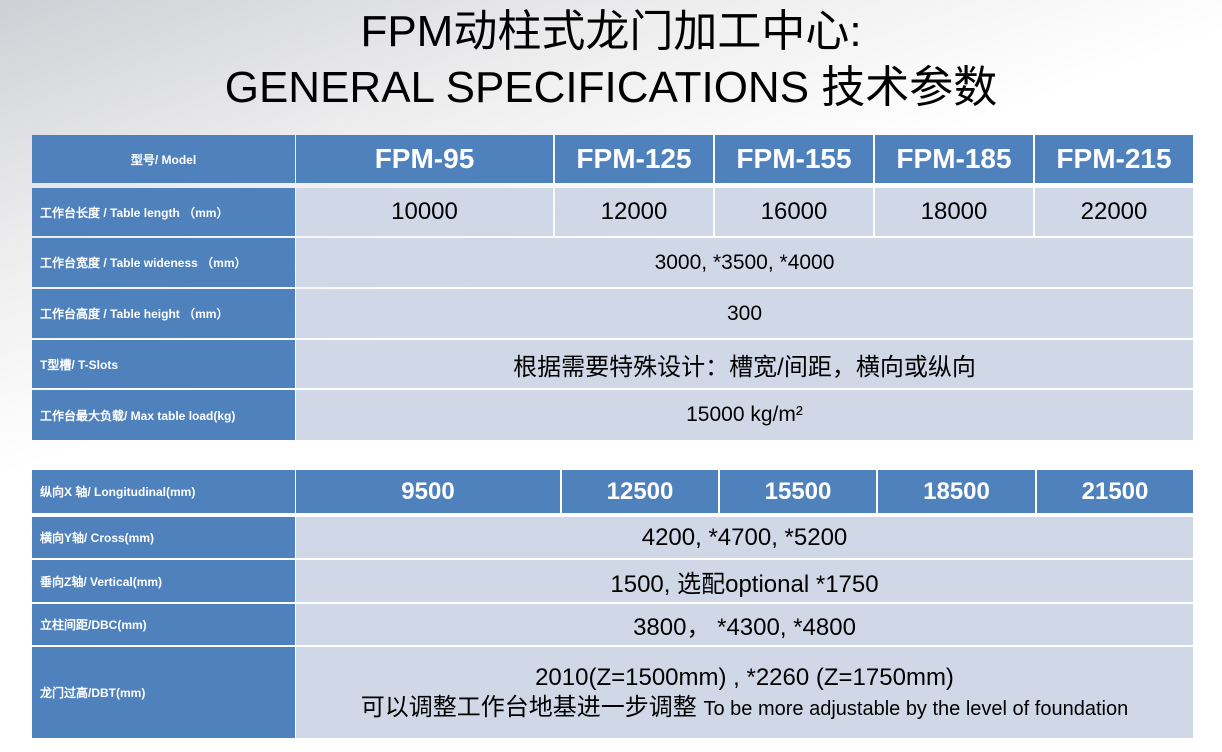  I want to click on row-label: 龙门过高/DBT(mm), so click(163, 692).